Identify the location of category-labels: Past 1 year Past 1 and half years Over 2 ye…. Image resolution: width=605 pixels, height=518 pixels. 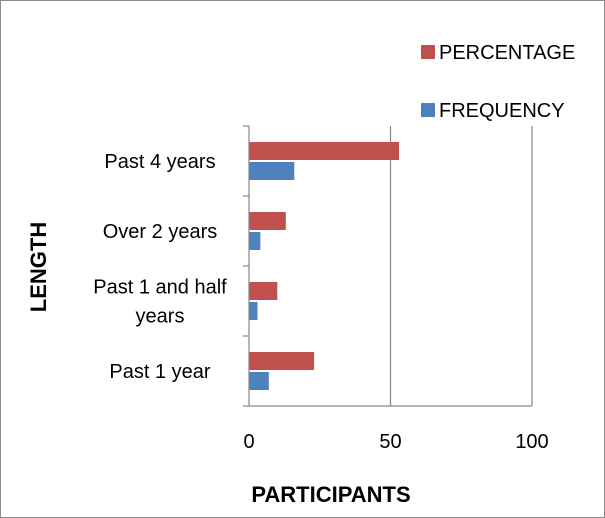
(160, 267).